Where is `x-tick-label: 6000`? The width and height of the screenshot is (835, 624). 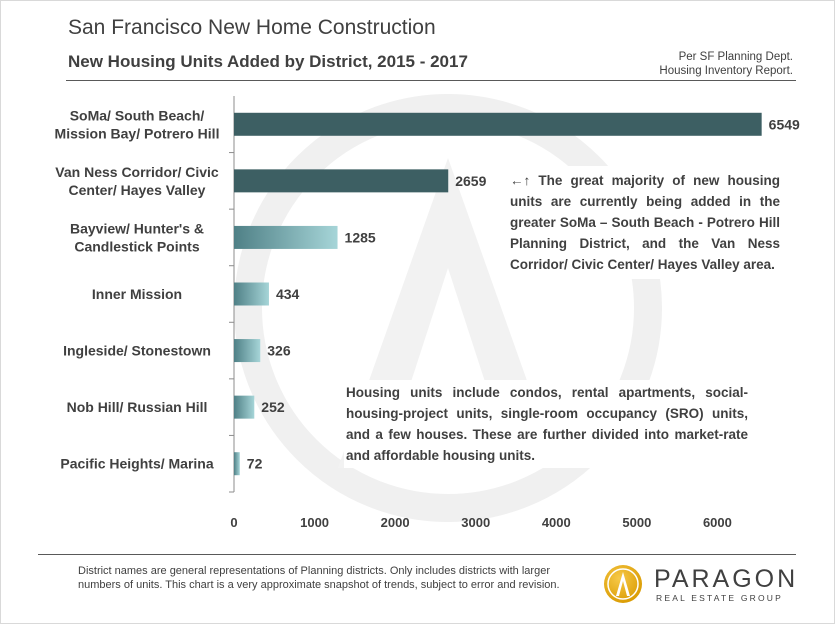
x-tick-label: 6000 is located at coordinates (717, 522).